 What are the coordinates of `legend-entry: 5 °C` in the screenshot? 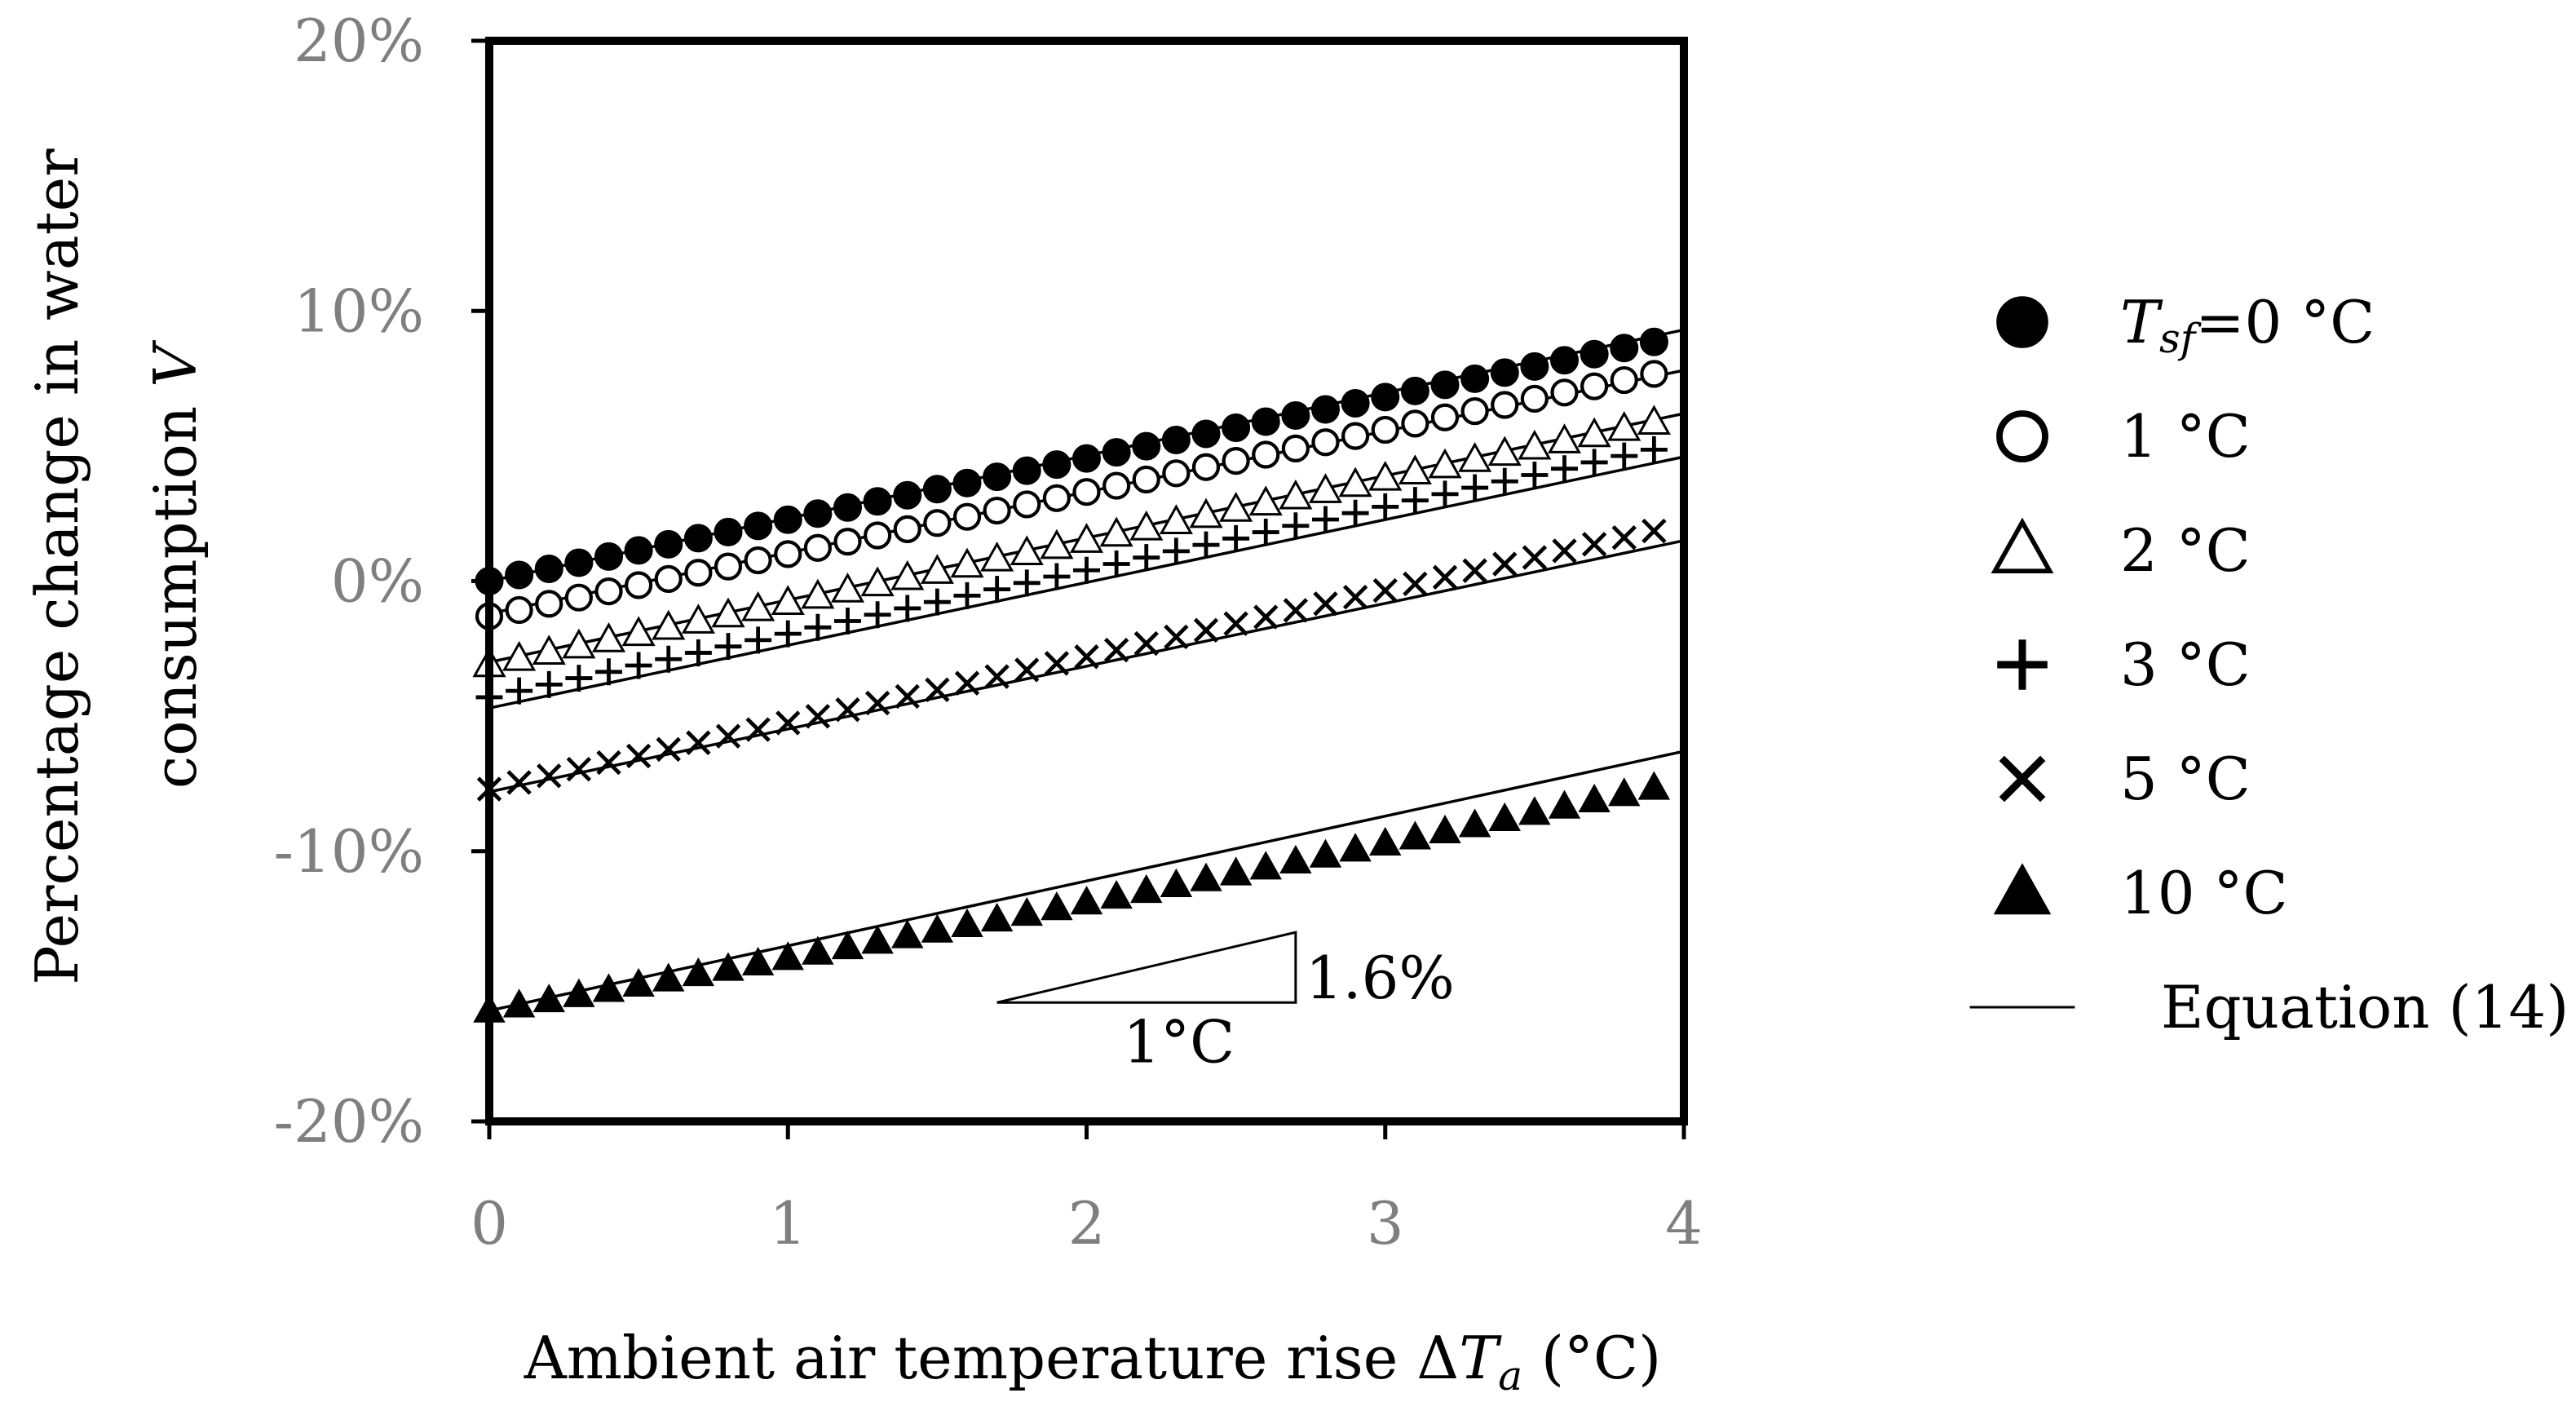 It's located at (2125, 779).